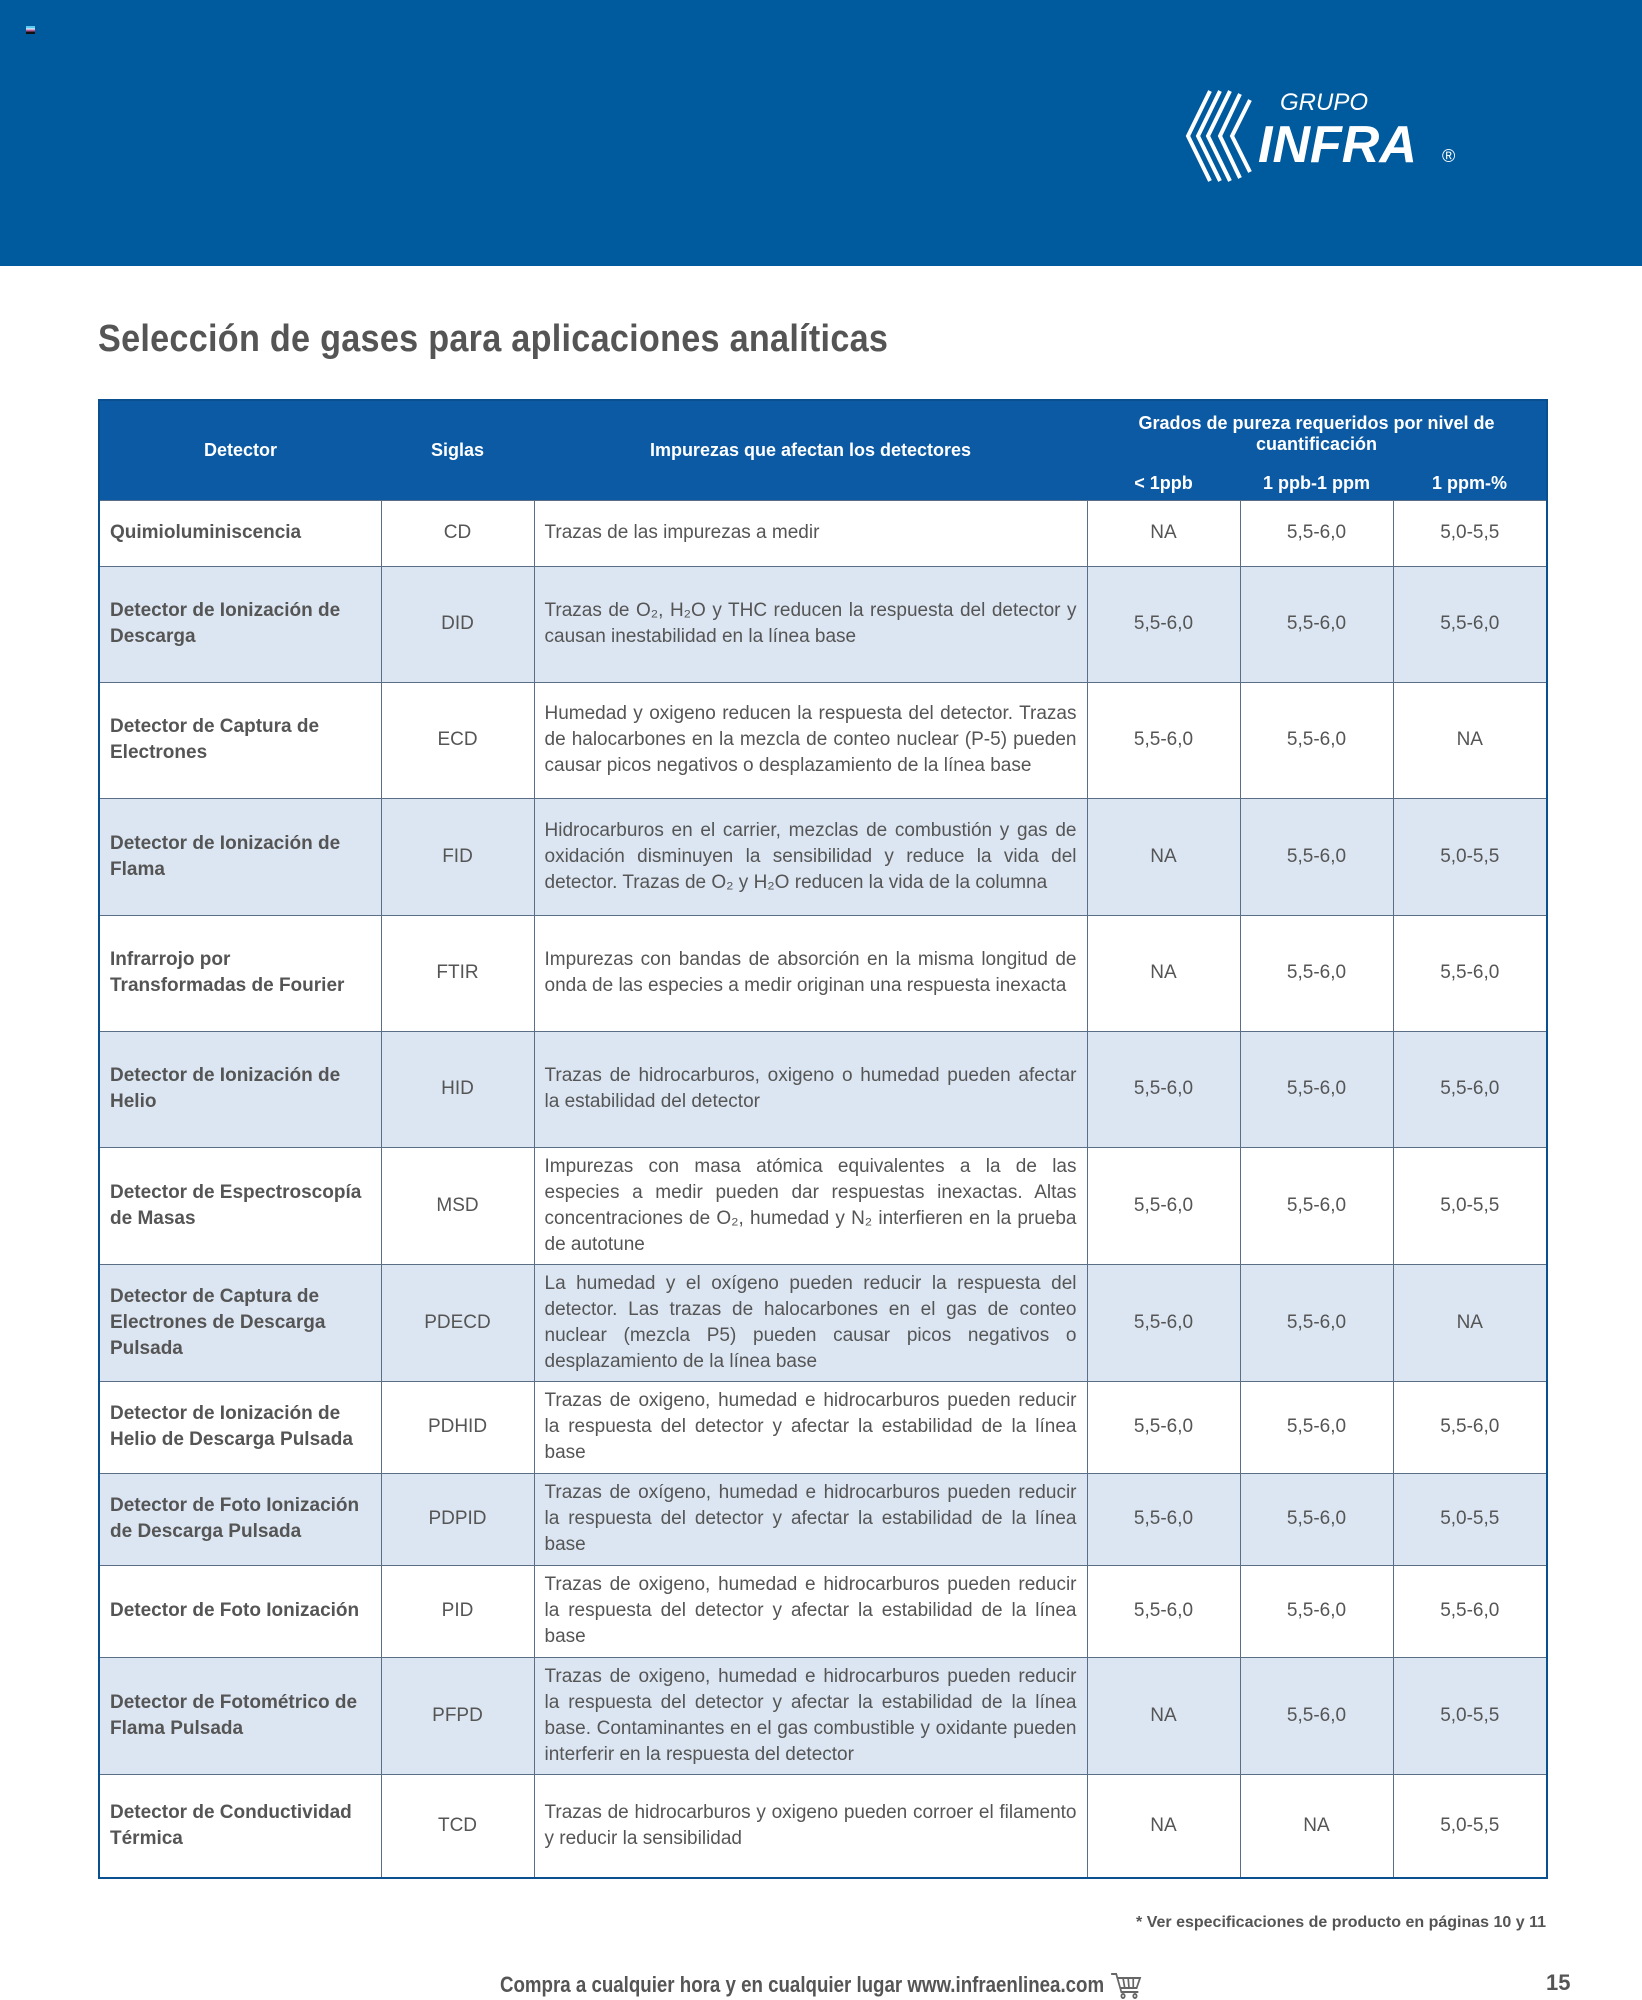 Image resolution: width=1642 pixels, height=2000 pixels. What do you see at coordinates (1163, 483) in the screenshot?
I see `header-sub-1ppb: < 1ppb` at bounding box center [1163, 483].